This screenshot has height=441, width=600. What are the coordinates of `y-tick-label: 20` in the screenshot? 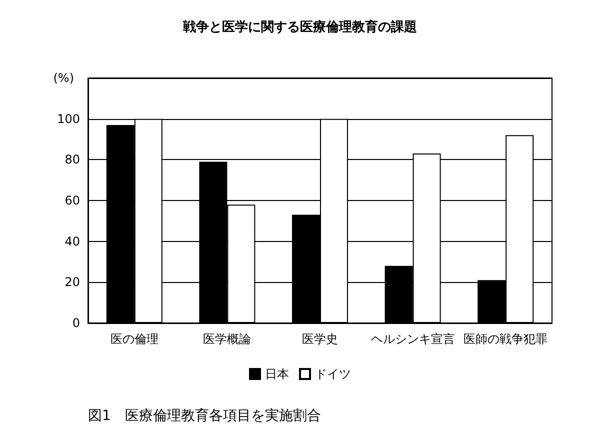 It's located at (72, 282).